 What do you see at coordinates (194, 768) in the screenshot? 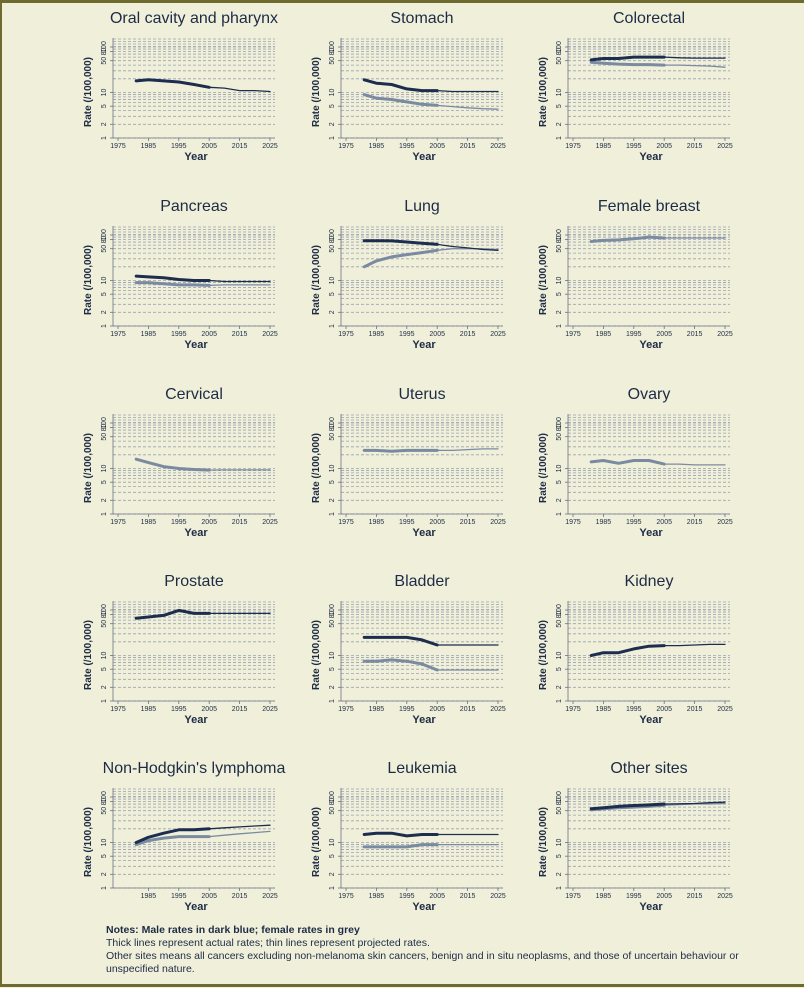
I see `chart-title-non-hodgkin-s-lymphoma: Non-Hodgkin's lymphoma` at bounding box center [194, 768].